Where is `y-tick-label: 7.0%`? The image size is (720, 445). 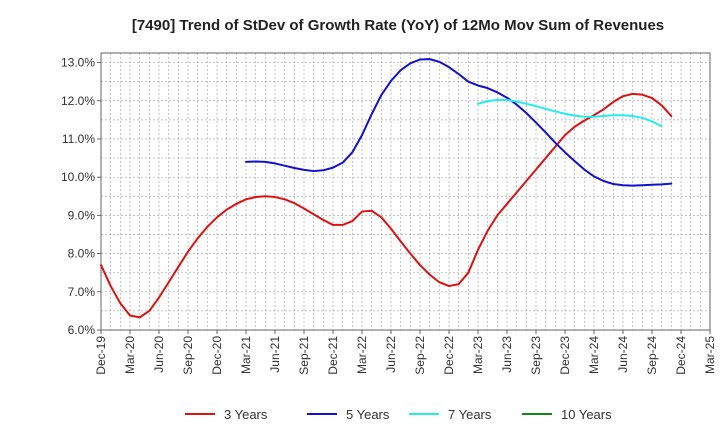 y-tick-label: 7.0% is located at coordinates (82, 292).